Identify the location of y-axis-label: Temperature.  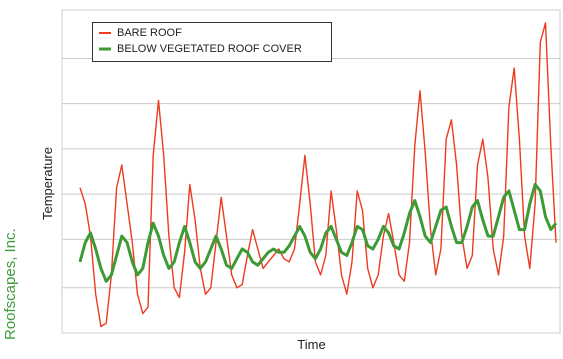
(47, 183).